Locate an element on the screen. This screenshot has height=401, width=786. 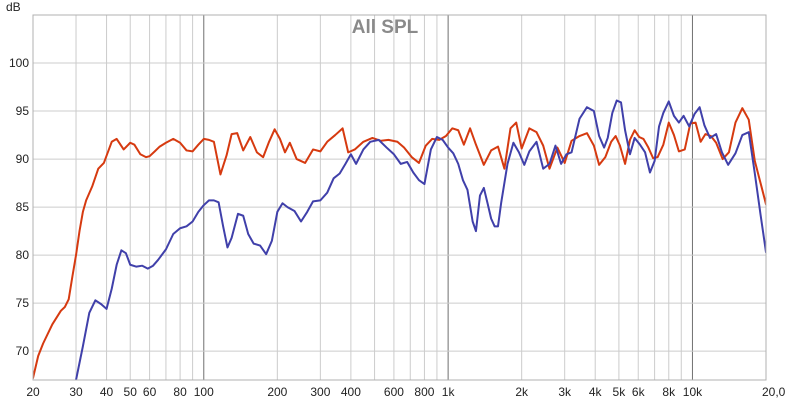
y-axis-tick-labels: 70 75 80 85 90 95 100 is located at coordinates (19, 207).